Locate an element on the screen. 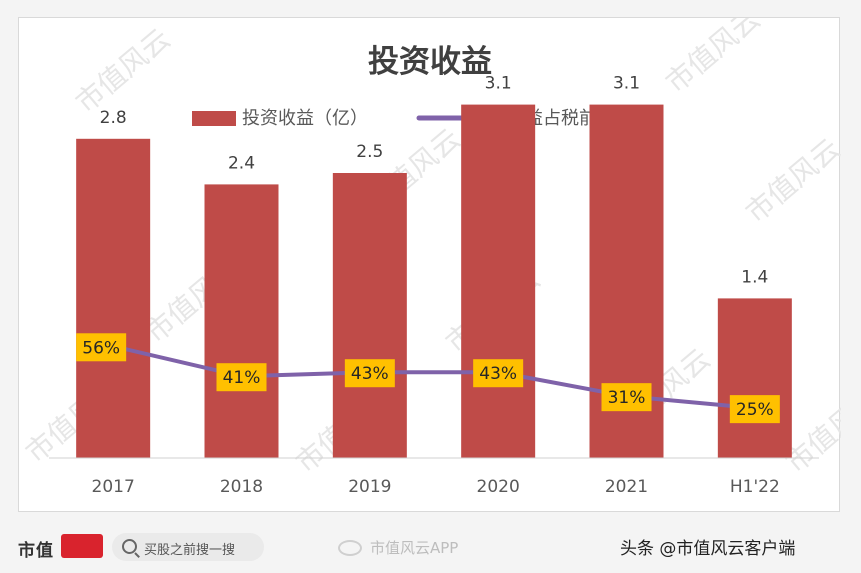  line-label-text: 31% is located at coordinates (627, 398).